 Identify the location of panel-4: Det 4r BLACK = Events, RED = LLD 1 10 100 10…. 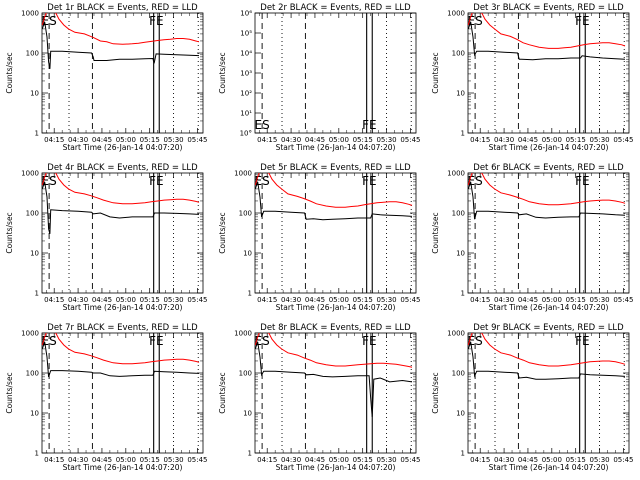
(106, 237).